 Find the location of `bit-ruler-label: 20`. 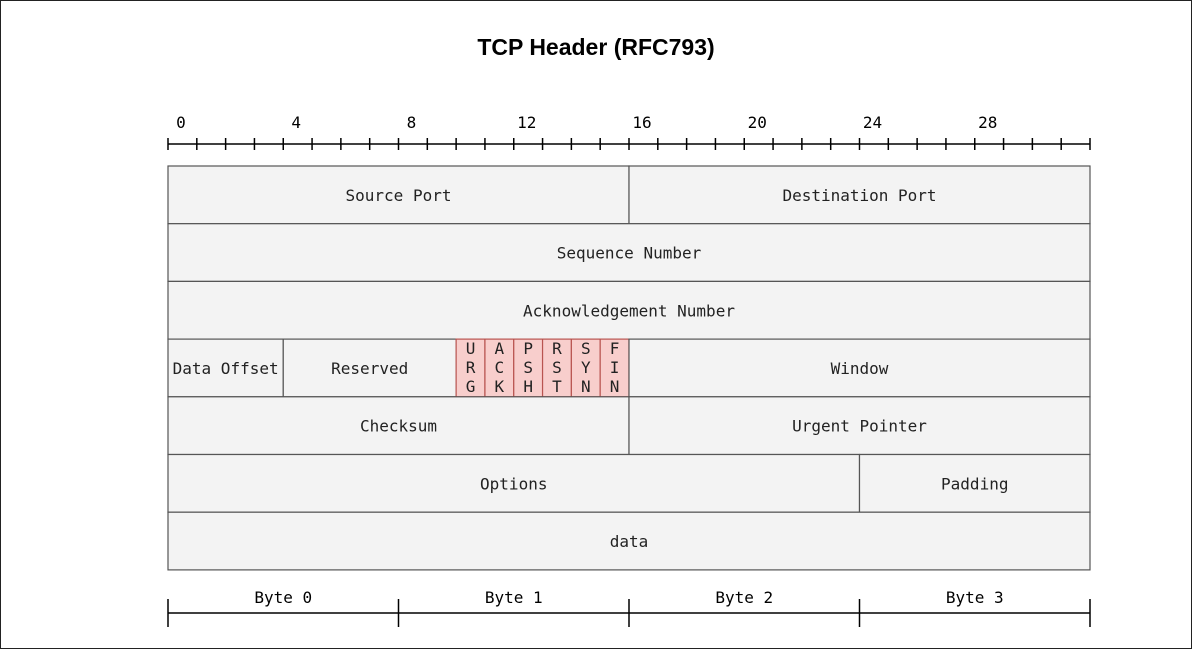

bit-ruler-label: 20 is located at coordinates (757, 122).